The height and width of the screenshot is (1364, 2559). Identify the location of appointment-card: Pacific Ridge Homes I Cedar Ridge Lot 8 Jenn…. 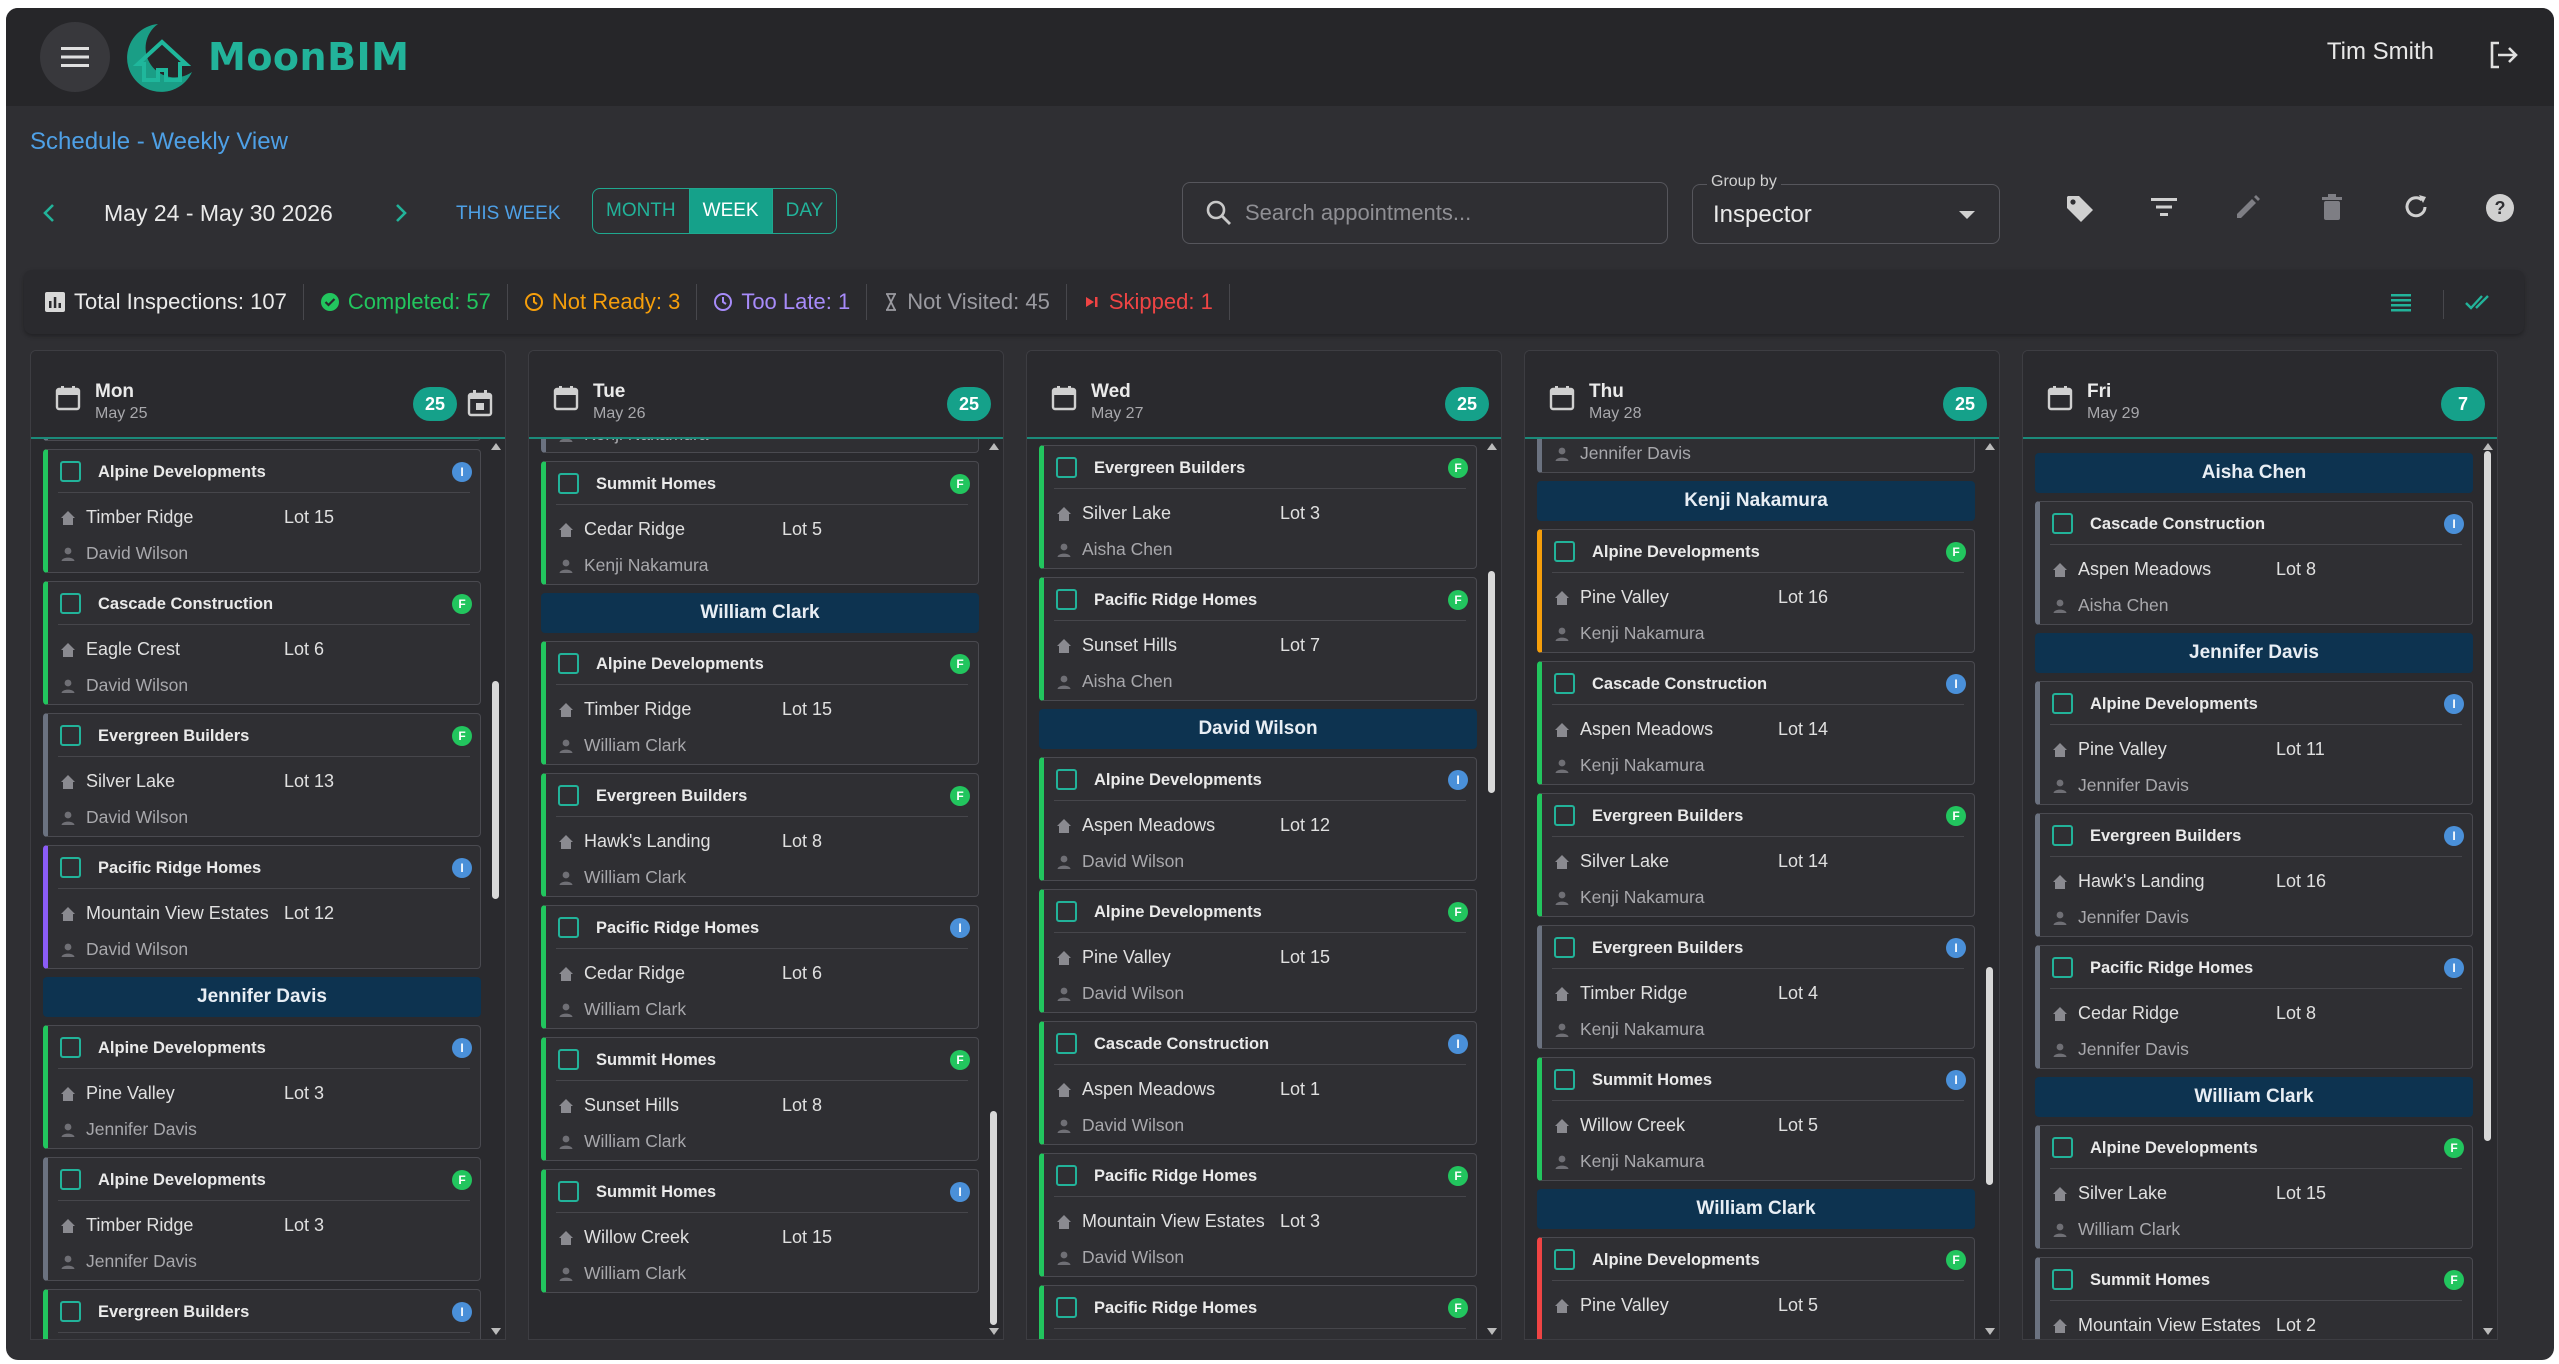
(2254, 1007).